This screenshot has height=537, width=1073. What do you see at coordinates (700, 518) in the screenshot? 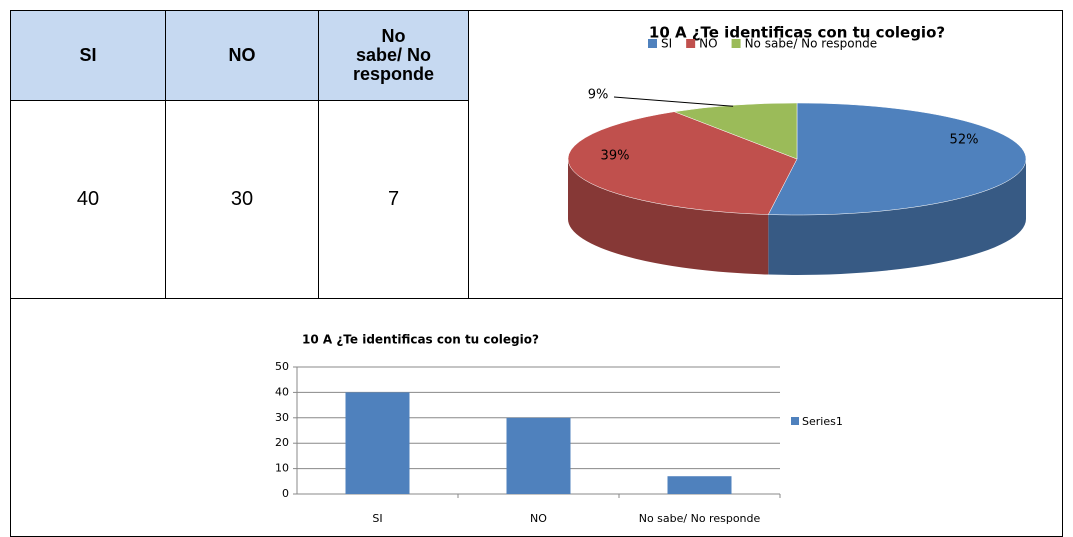
I see `x-tick-label: No sabe/ No responde` at bounding box center [700, 518].